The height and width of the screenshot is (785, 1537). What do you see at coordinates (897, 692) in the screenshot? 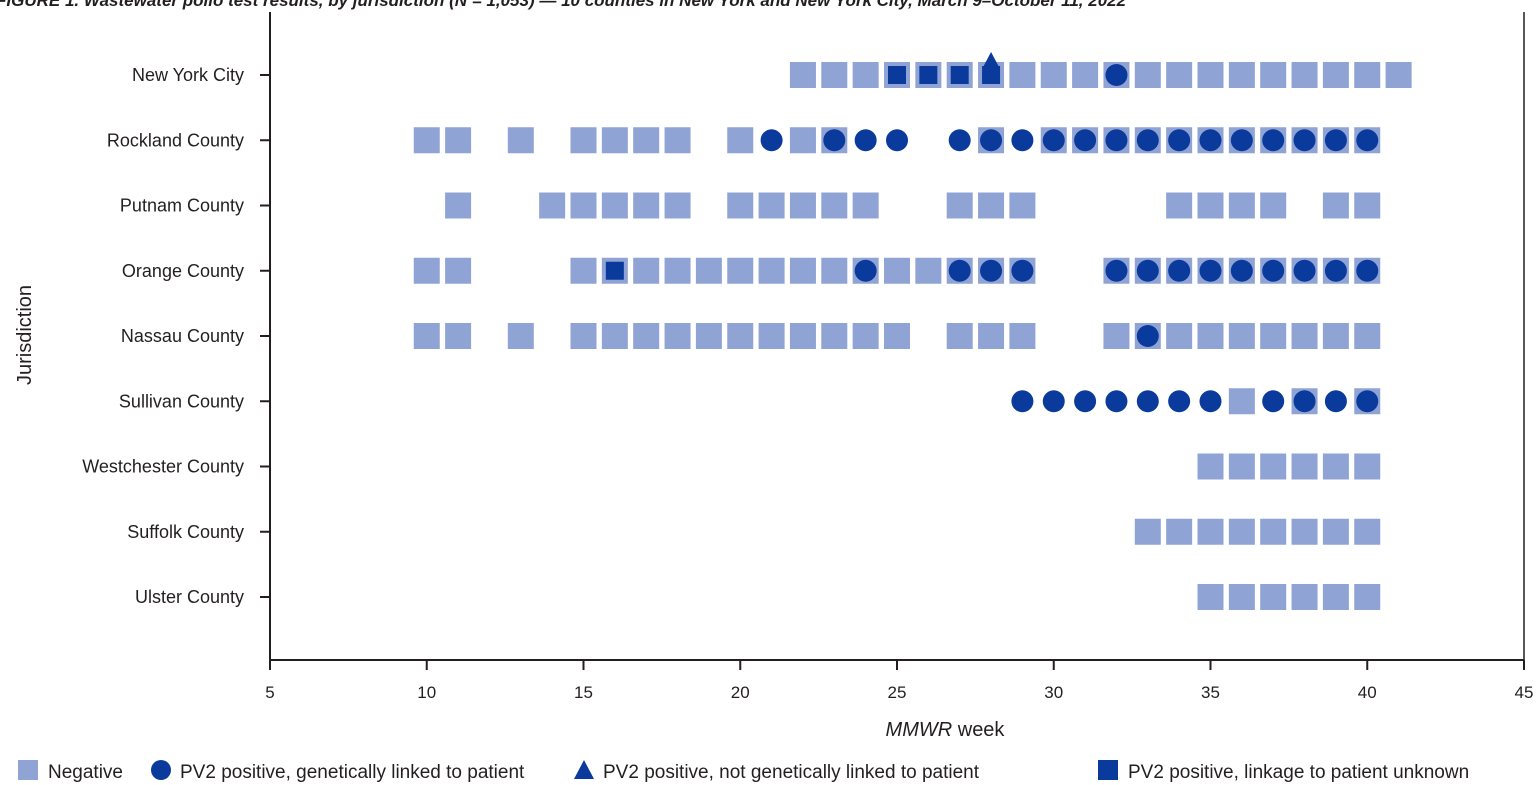
I see `x-tick-label: 25` at bounding box center [897, 692].